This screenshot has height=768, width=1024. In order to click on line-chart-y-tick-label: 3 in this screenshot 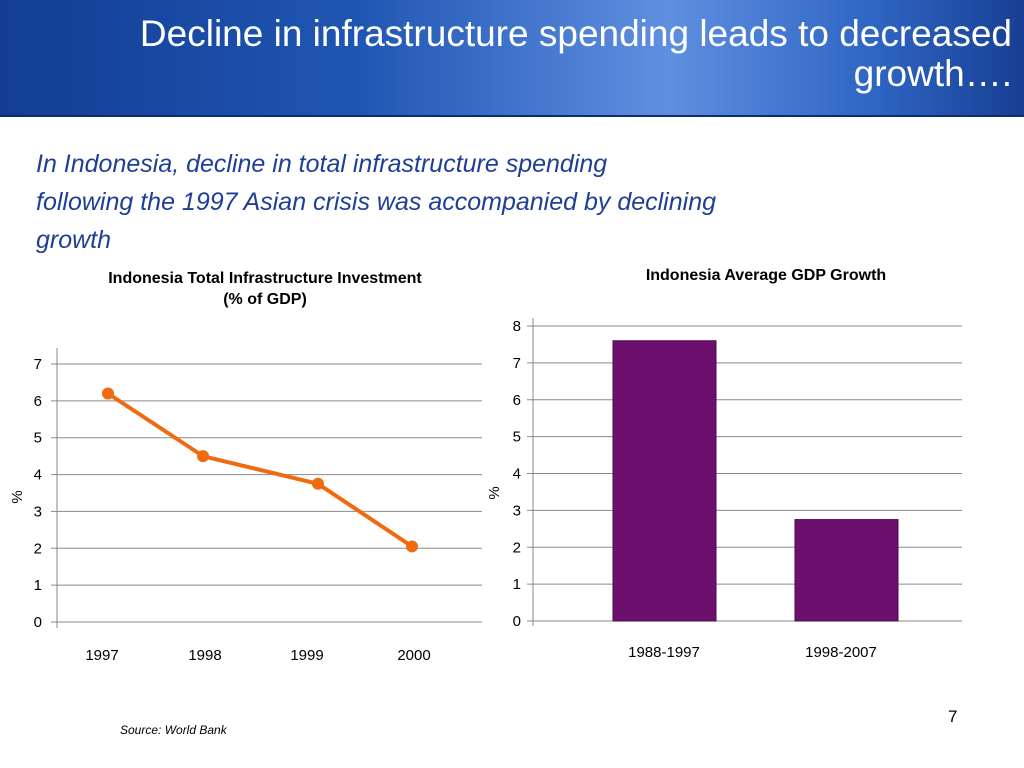, I will do `click(38, 511)`.